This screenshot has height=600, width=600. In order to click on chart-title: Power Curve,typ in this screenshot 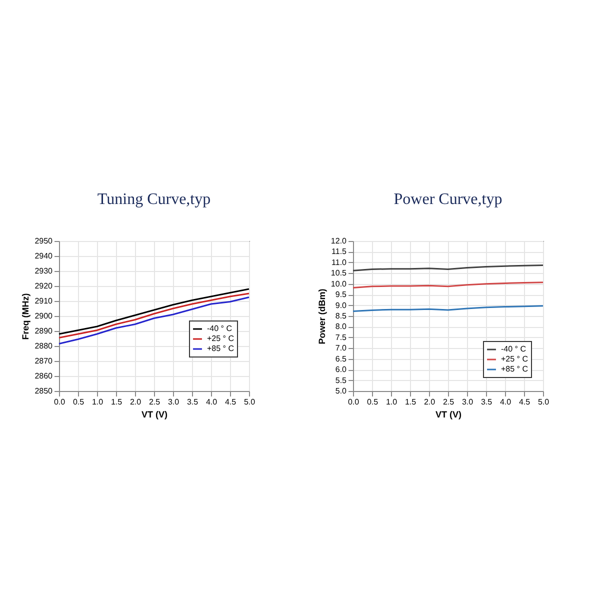, I will do `click(448, 199)`.